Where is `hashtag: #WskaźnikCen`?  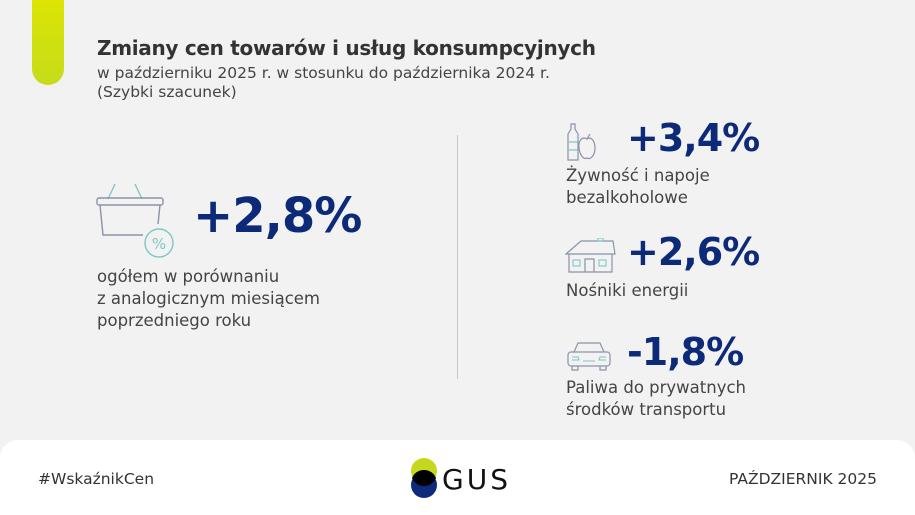
hashtag: #WskaźnikCen is located at coordinates (96, 479).